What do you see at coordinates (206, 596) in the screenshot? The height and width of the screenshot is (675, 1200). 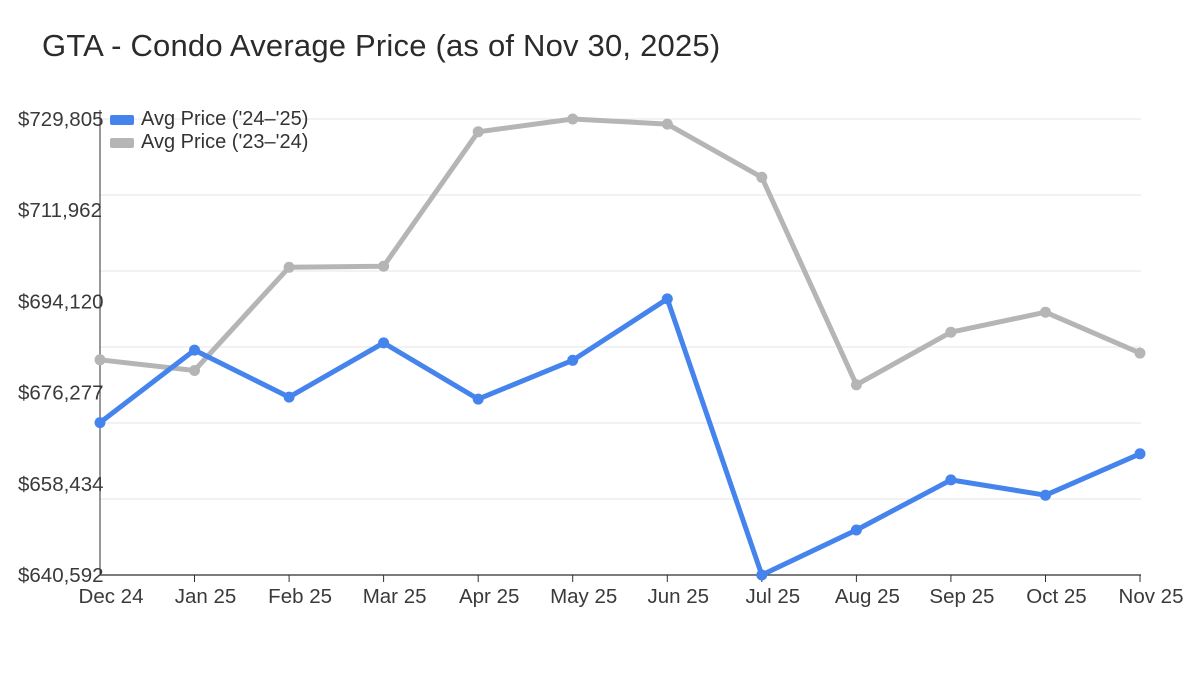 I see `x-tick-label: Jan 25` at bounding box center [206, 596].